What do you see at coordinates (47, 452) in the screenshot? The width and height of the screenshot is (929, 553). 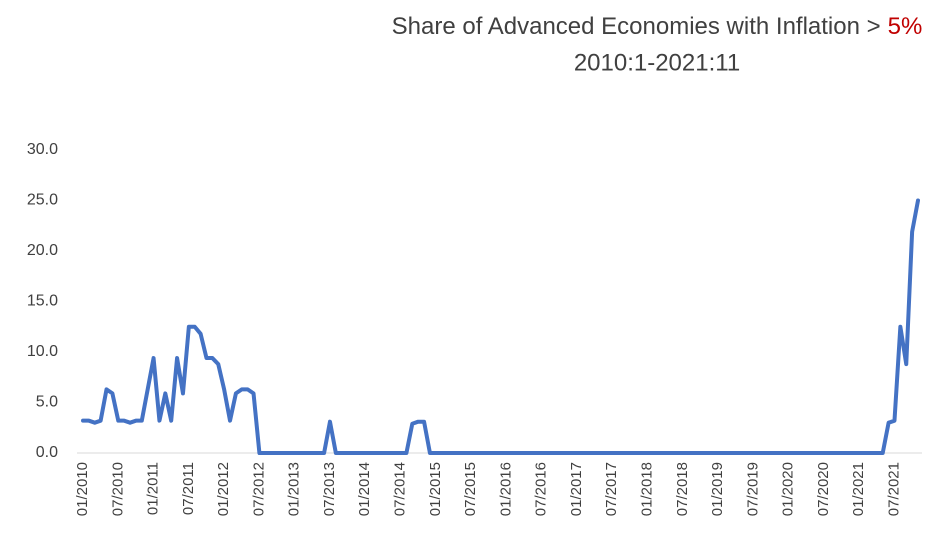 I see `y-tick-label: 0.0` at bounding box center [47, 452].